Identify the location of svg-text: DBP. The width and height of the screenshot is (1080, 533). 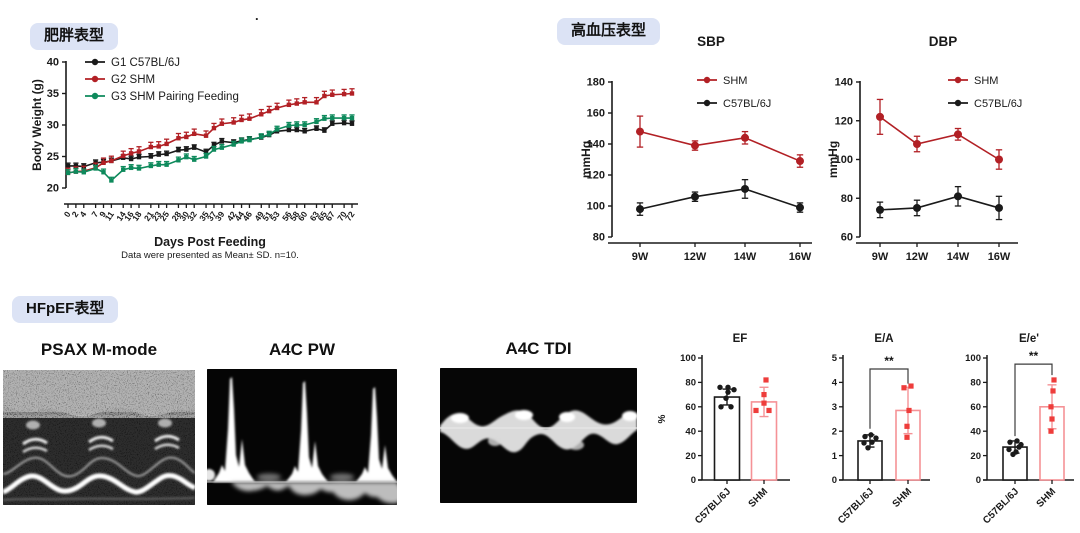
(943, 41).